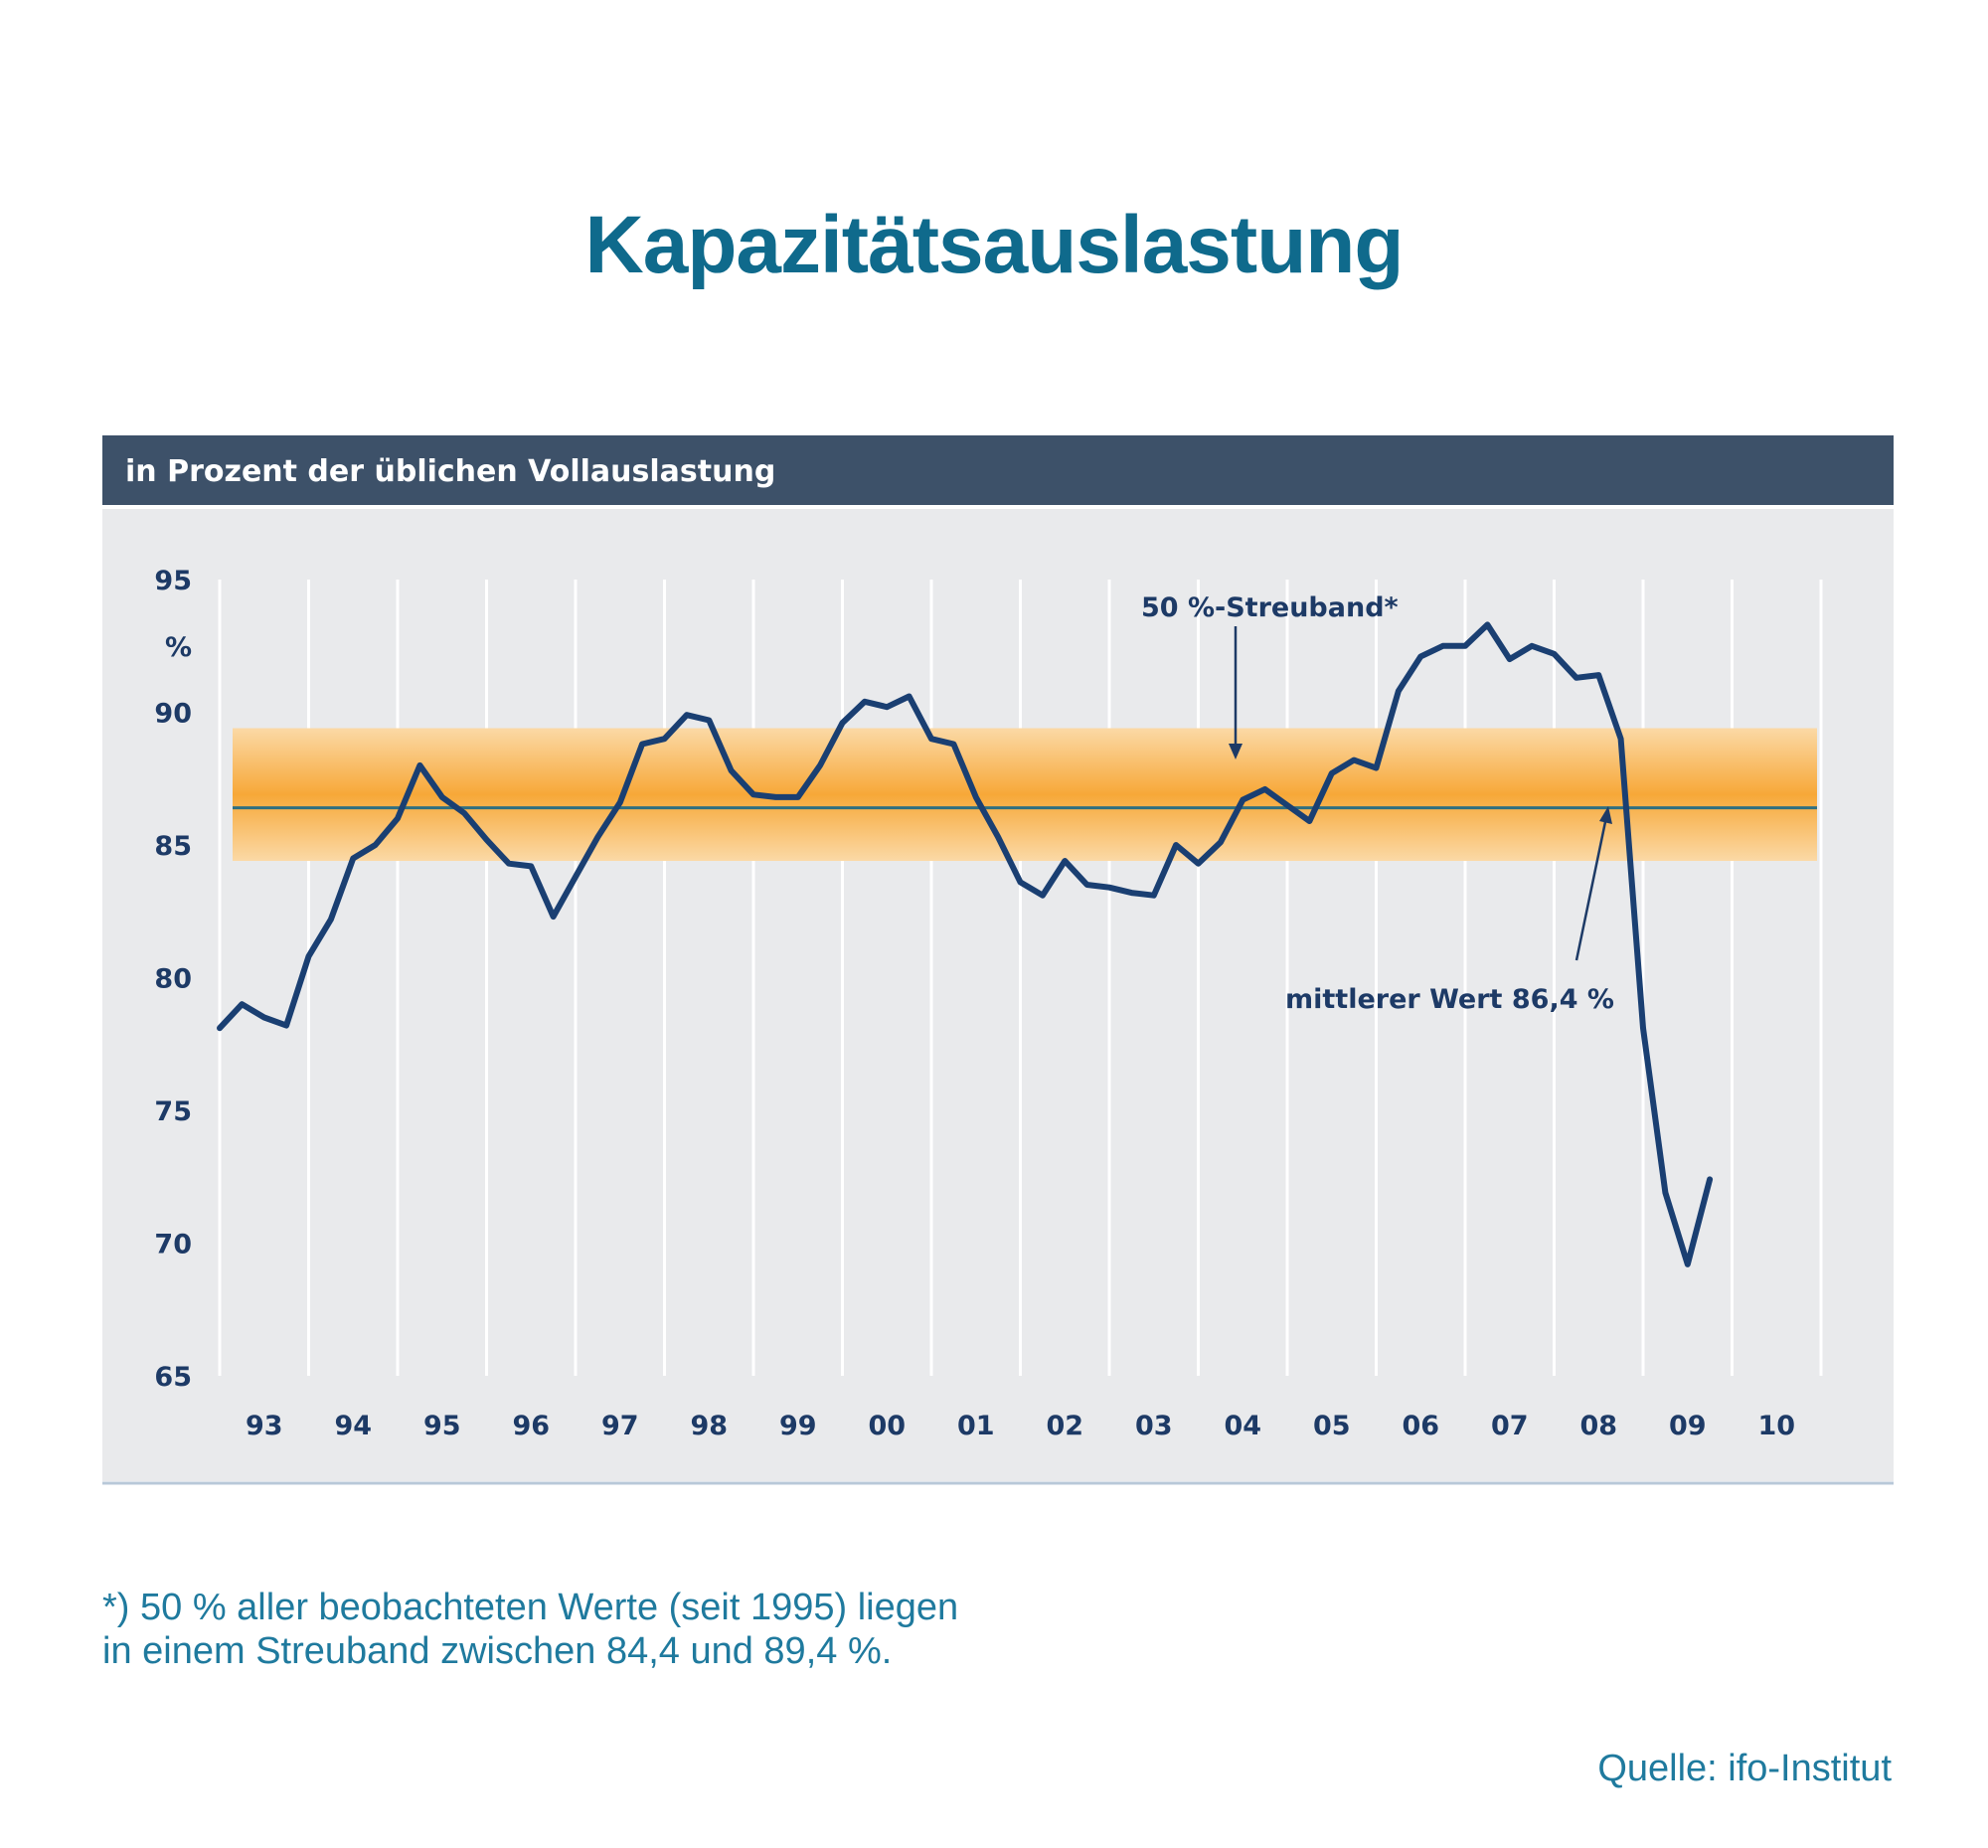  I want to click on y-tick-label: 90, so click(173, 714).